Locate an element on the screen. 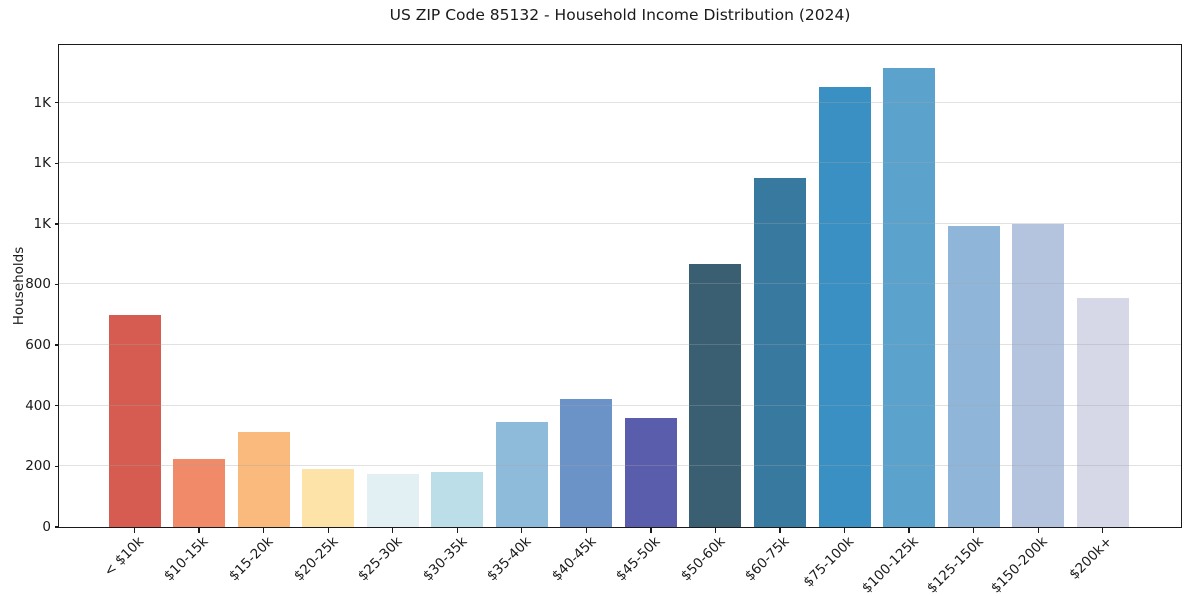 This screenshot has width=1189, height=596. x-tick-label: < $10k is located at coordinates (124, 556).